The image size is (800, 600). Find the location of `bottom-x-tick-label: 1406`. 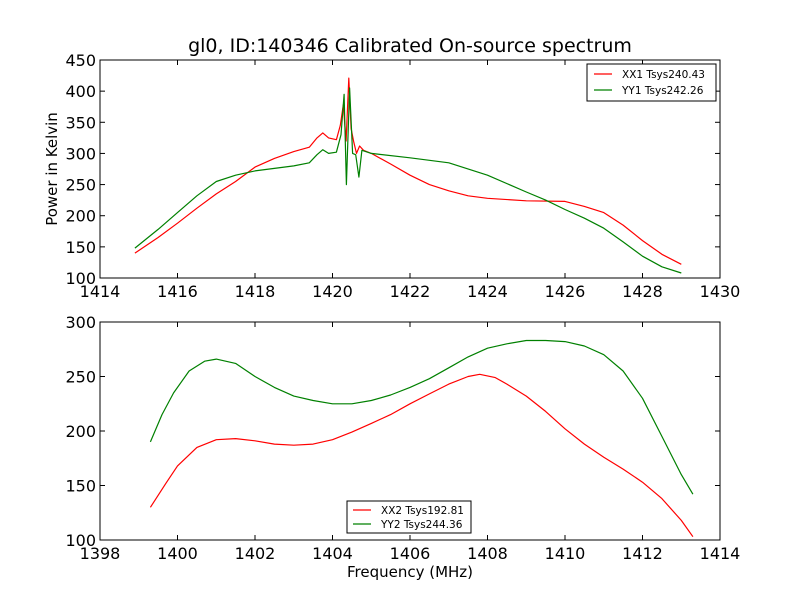

bottom-x-tick-label: 1406 is located at coordinates (410, 553).